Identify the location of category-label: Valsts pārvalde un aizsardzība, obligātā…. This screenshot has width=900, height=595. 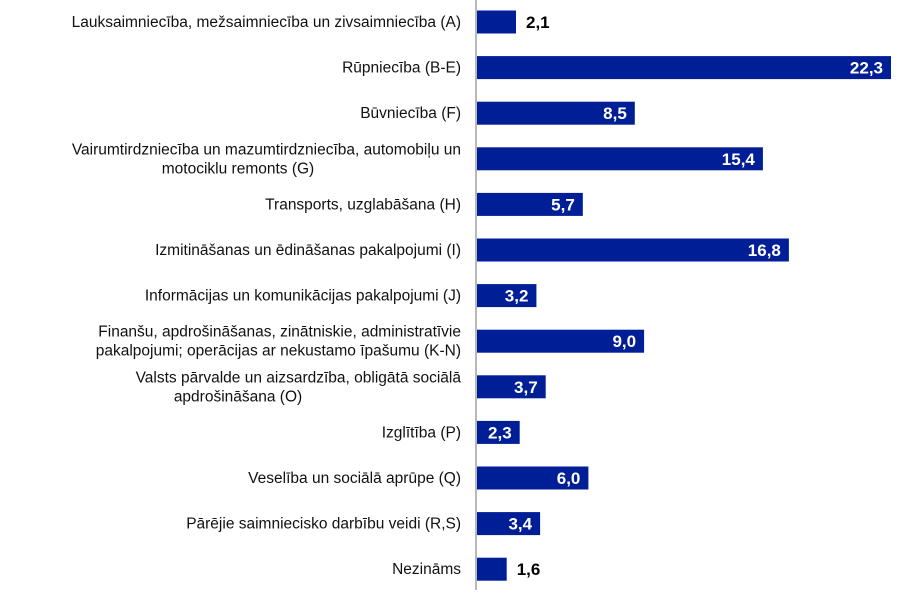
(299, 377).